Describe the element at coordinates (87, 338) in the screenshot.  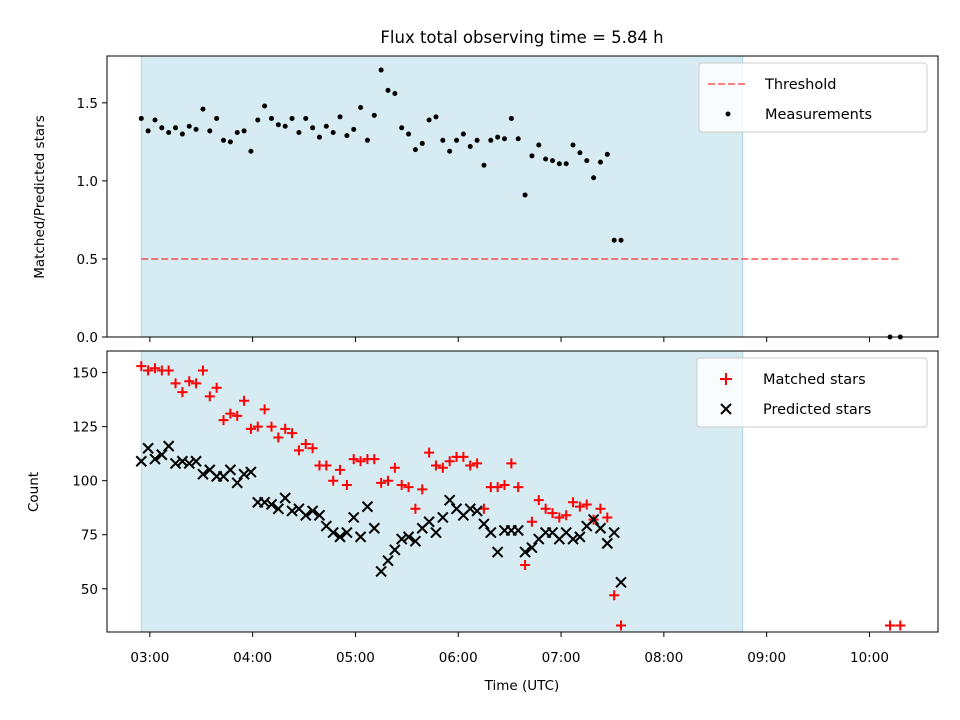
I see `y-tick-label: 0.0` at that location.